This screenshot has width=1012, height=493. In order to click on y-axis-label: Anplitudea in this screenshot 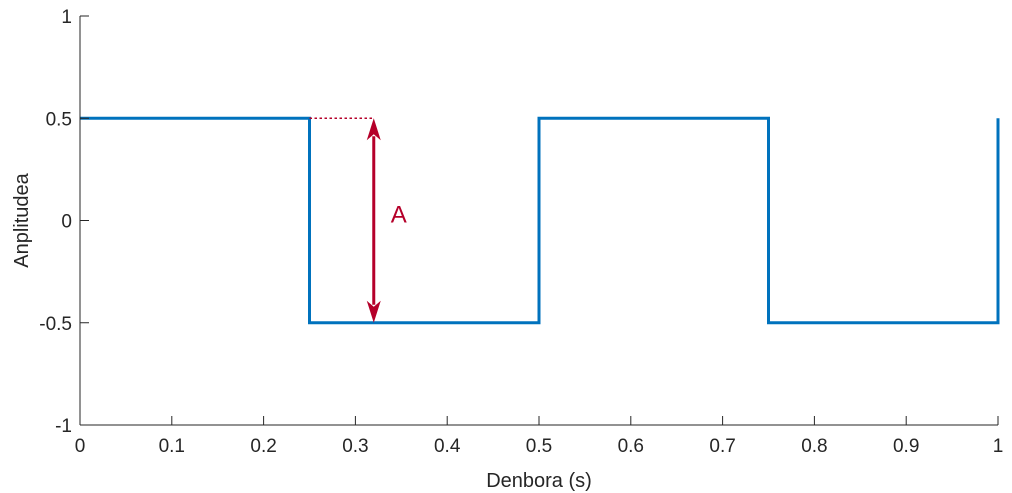, I will do `click(22, 219)`.